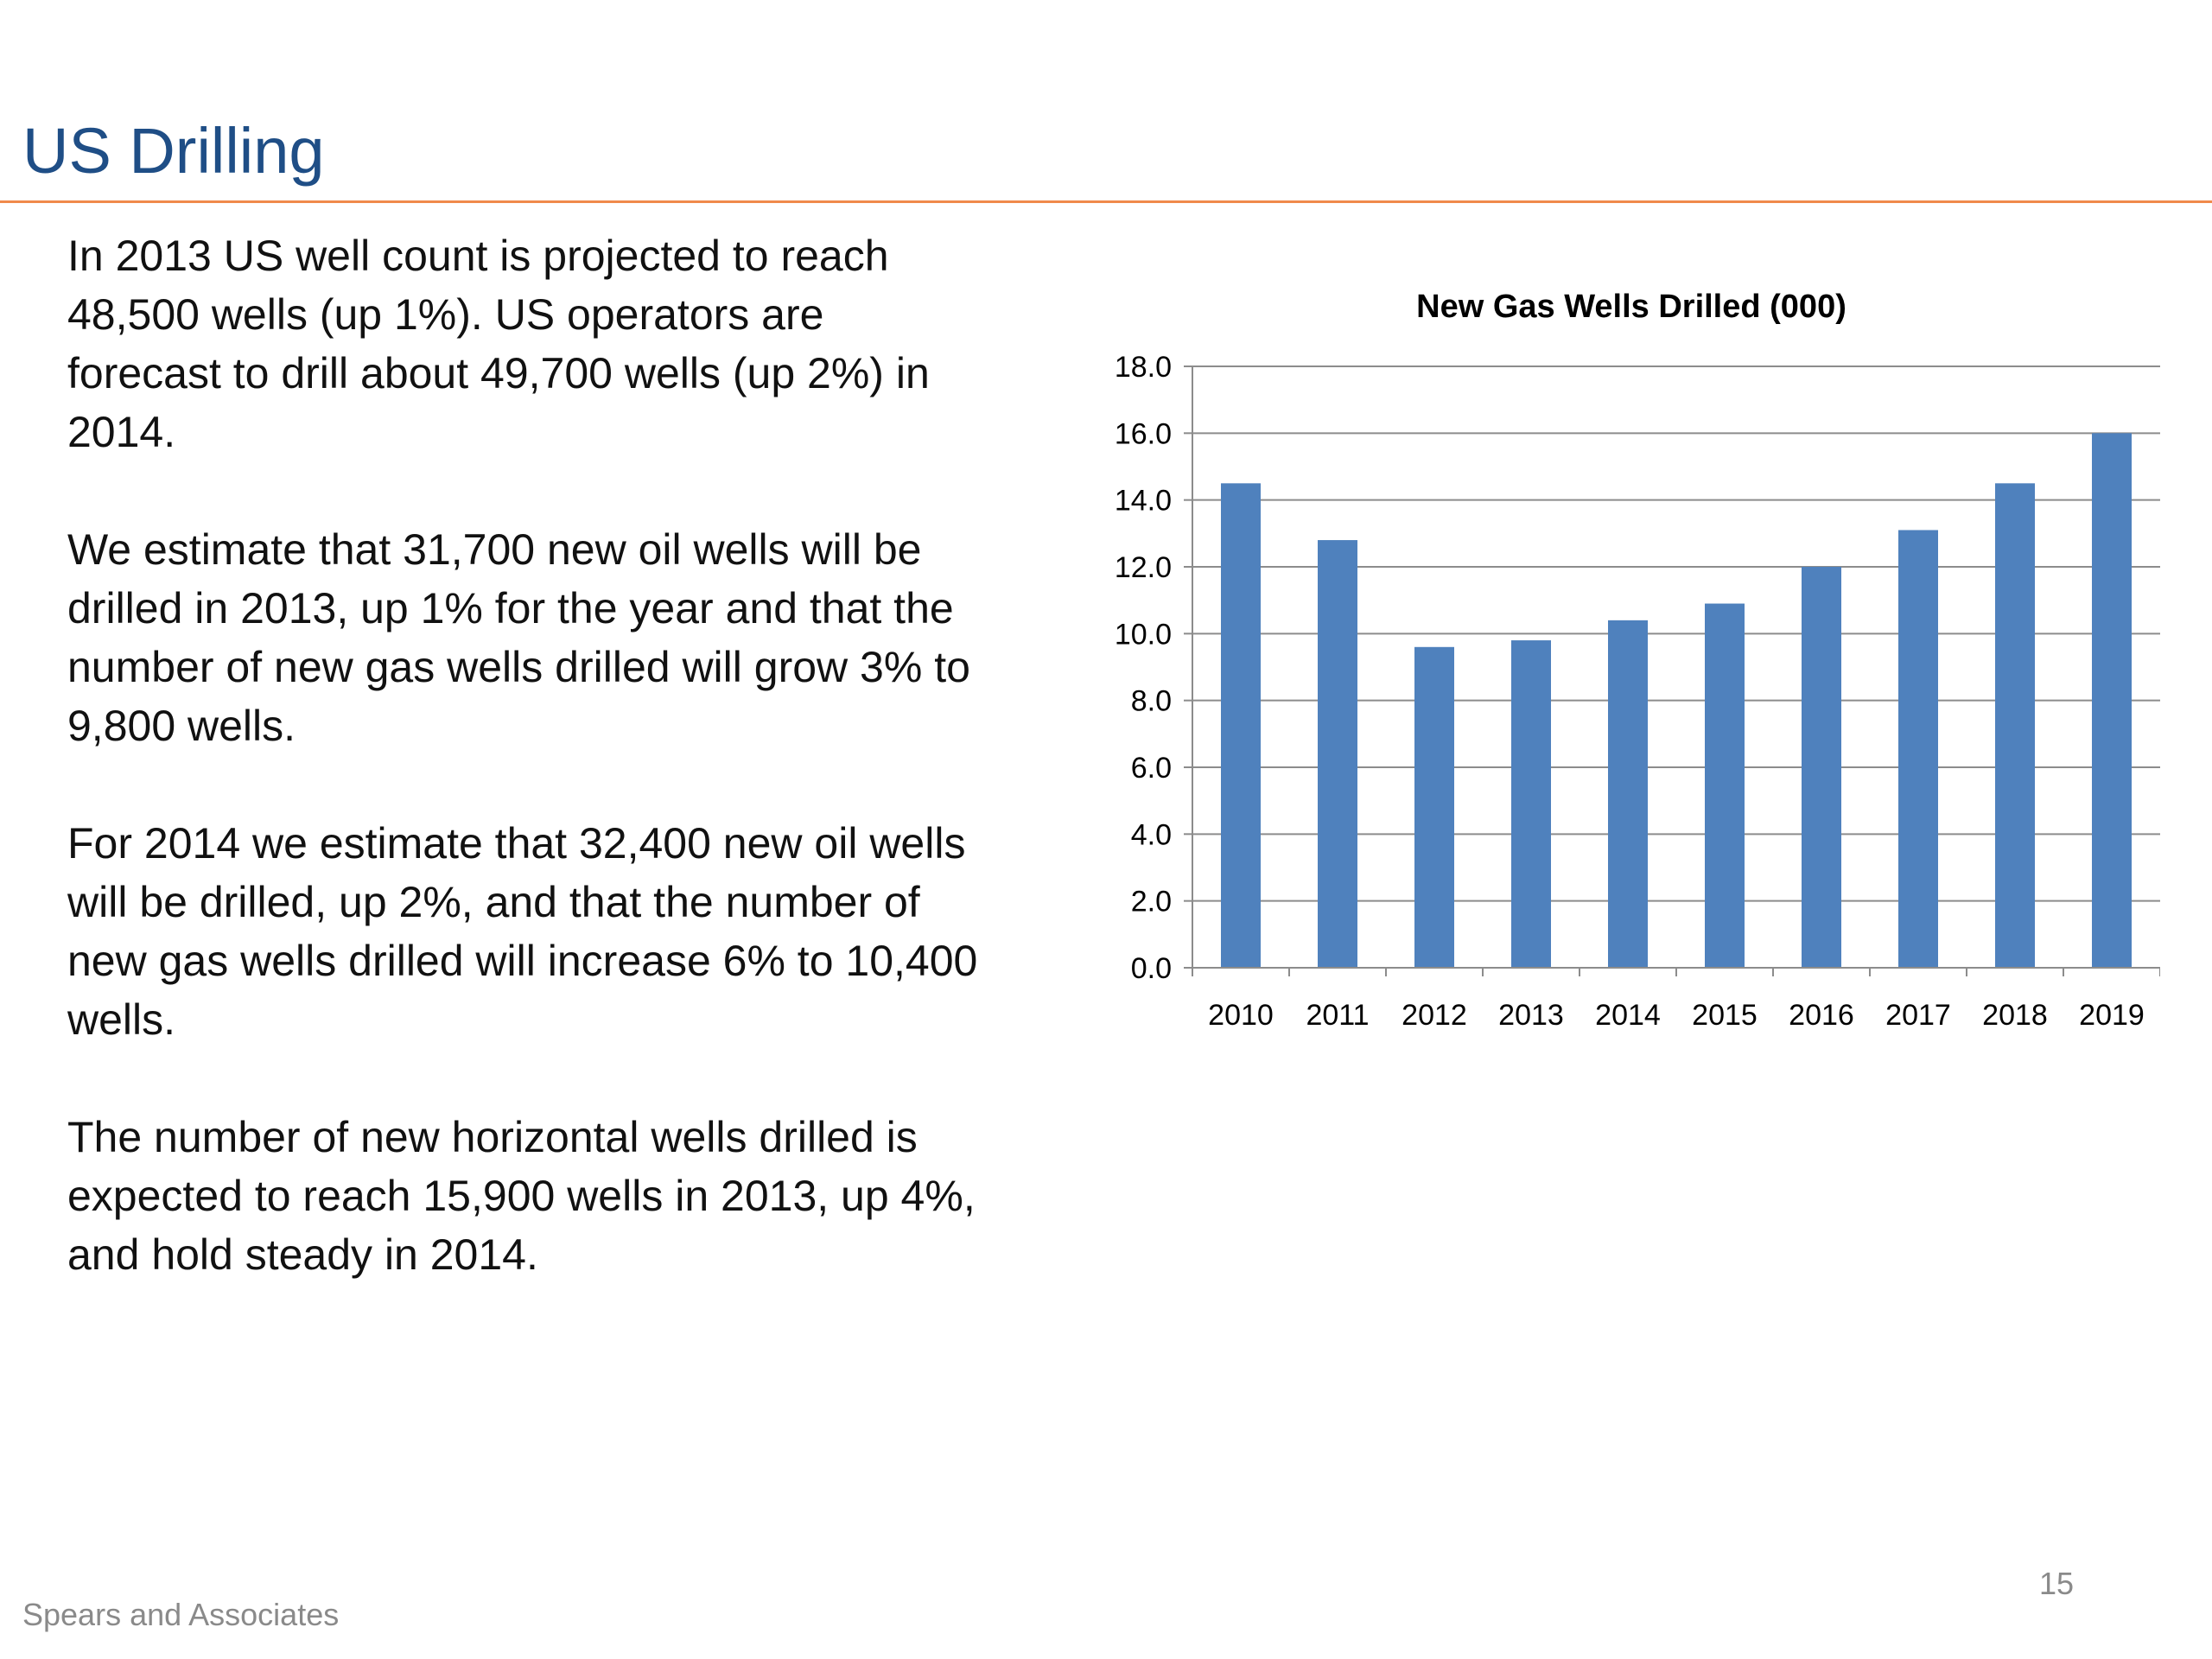 The width and height of the screenshot is (2212, 1659). Describe the element at coordinates (1241, 725) in the screenshot. I see `bar-2010` at that location.